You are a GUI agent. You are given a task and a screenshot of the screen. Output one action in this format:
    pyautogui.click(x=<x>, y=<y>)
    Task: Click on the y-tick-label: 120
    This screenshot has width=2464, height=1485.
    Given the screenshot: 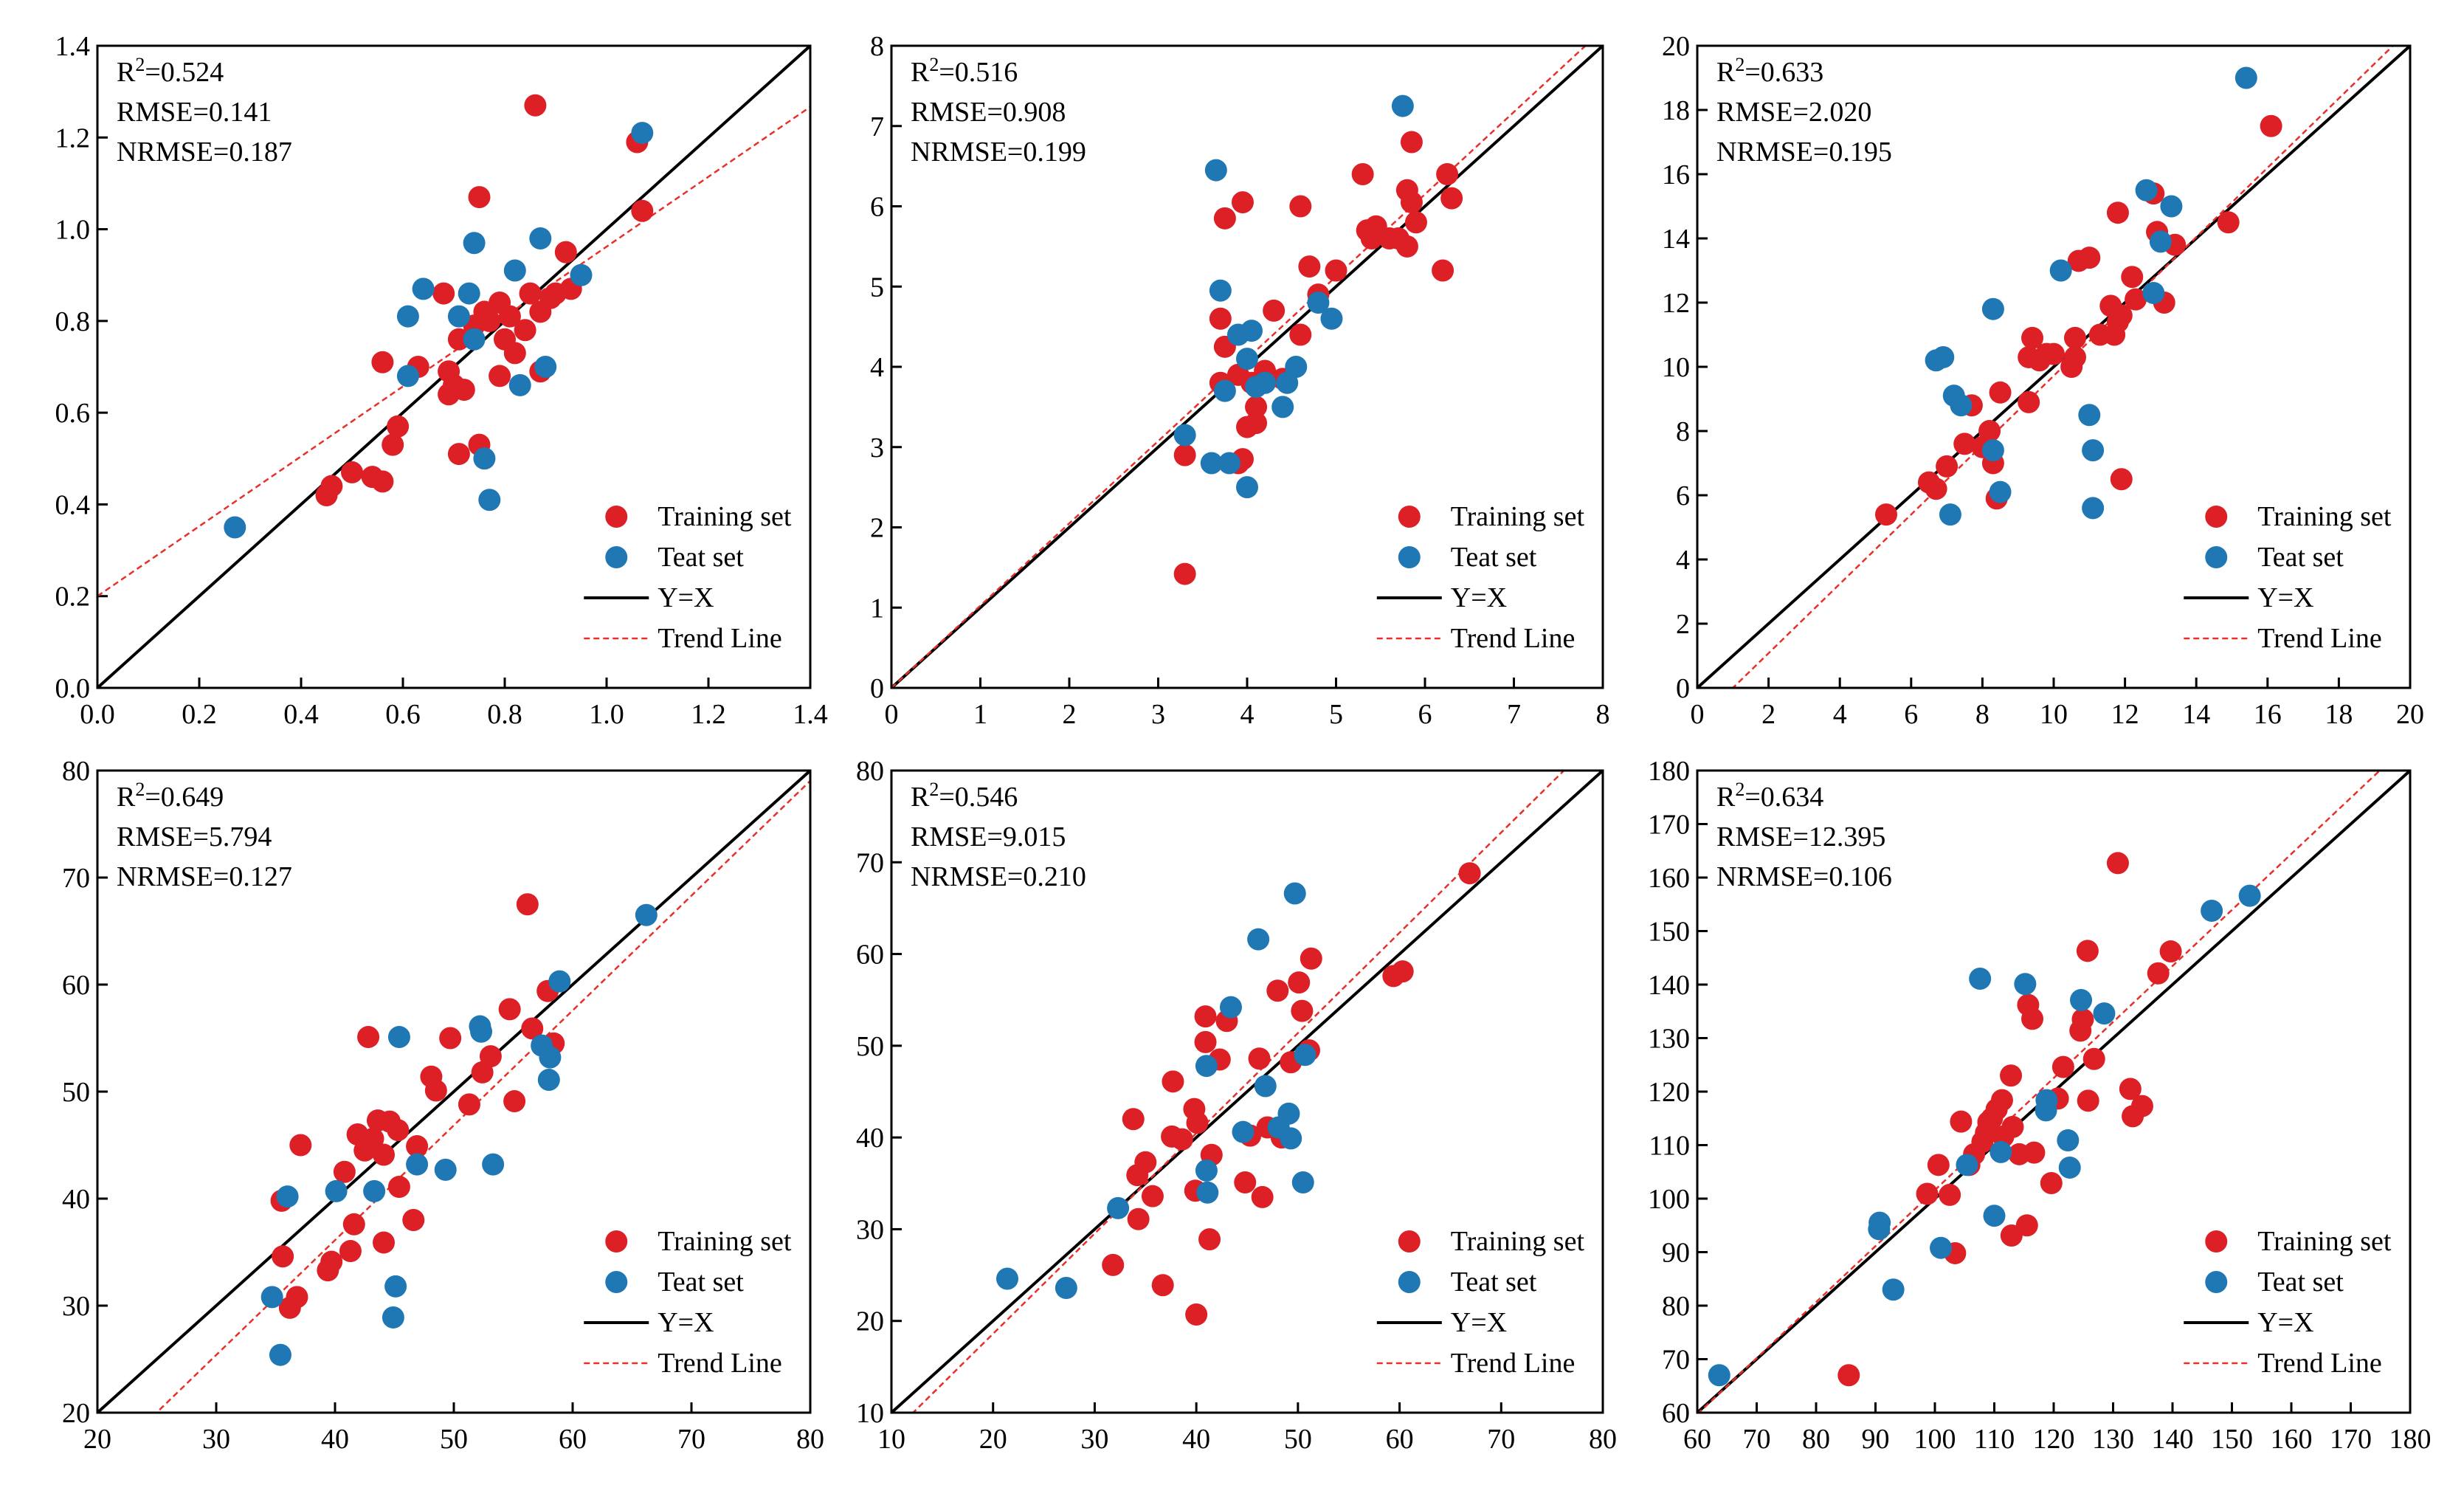 What is the action you would take?
    pyautogui.click(x=1669, y=1092)
    